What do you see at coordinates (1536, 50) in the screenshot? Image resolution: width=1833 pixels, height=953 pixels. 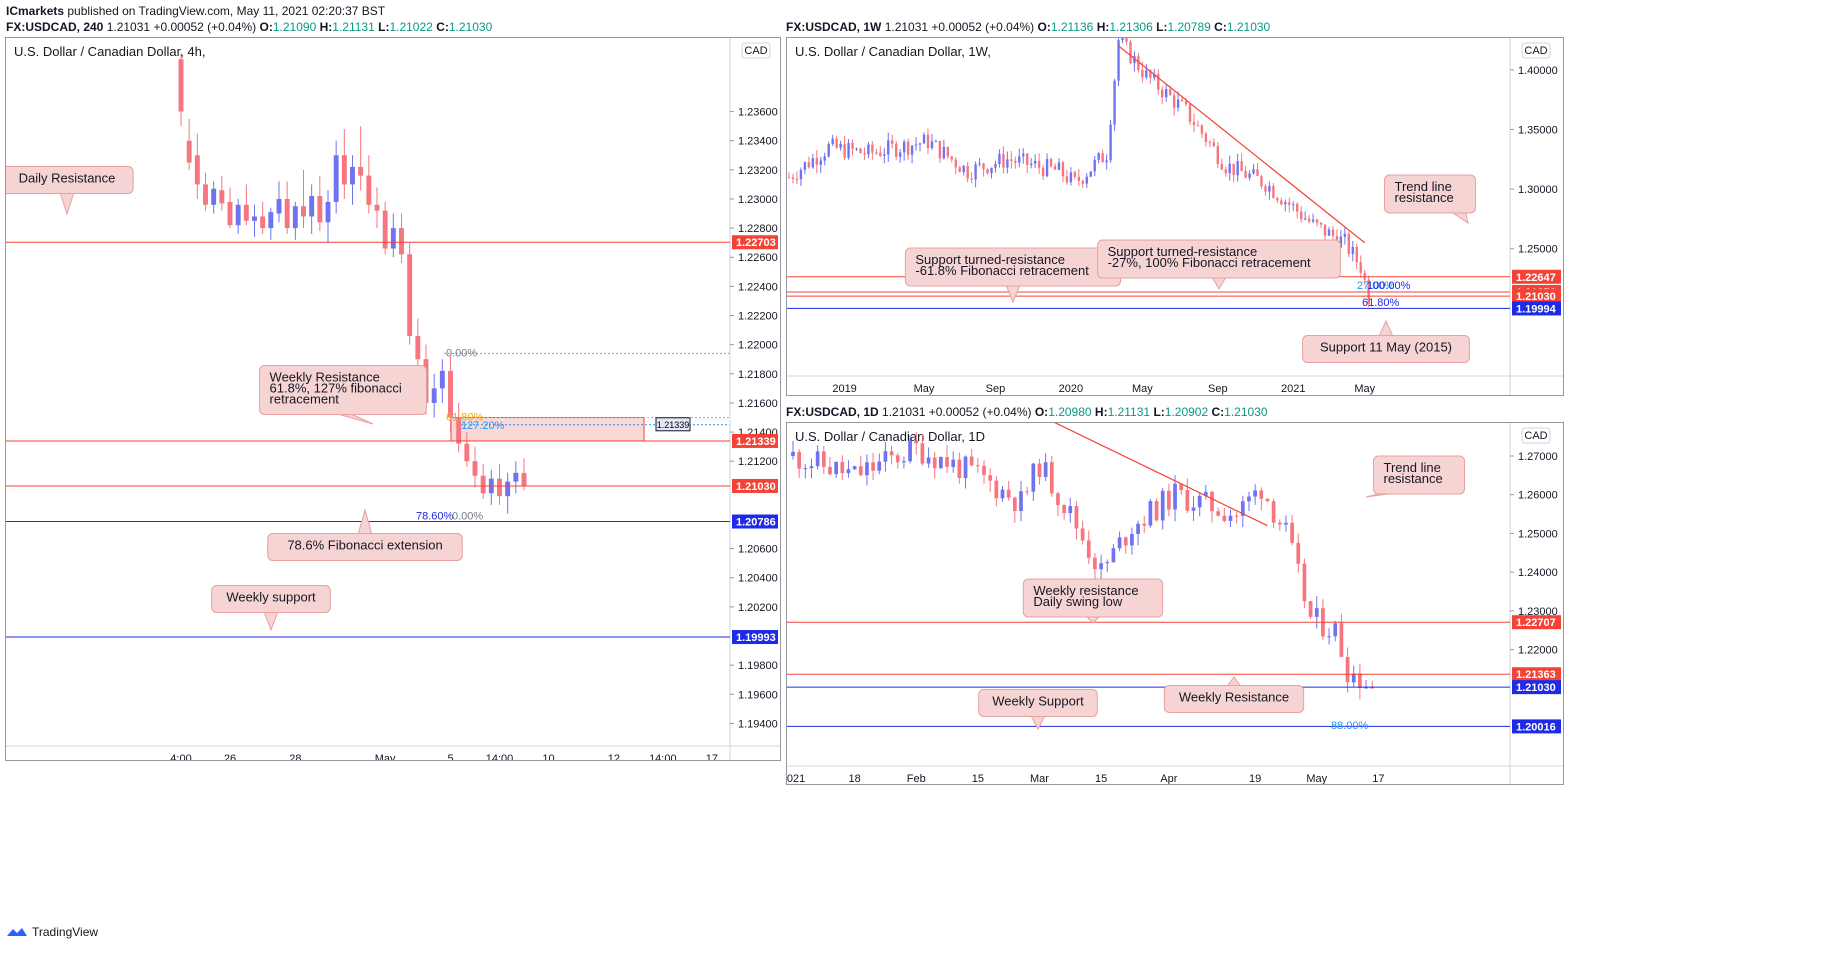 I see `currency-badge-box` at bounding box center [1536, 50].